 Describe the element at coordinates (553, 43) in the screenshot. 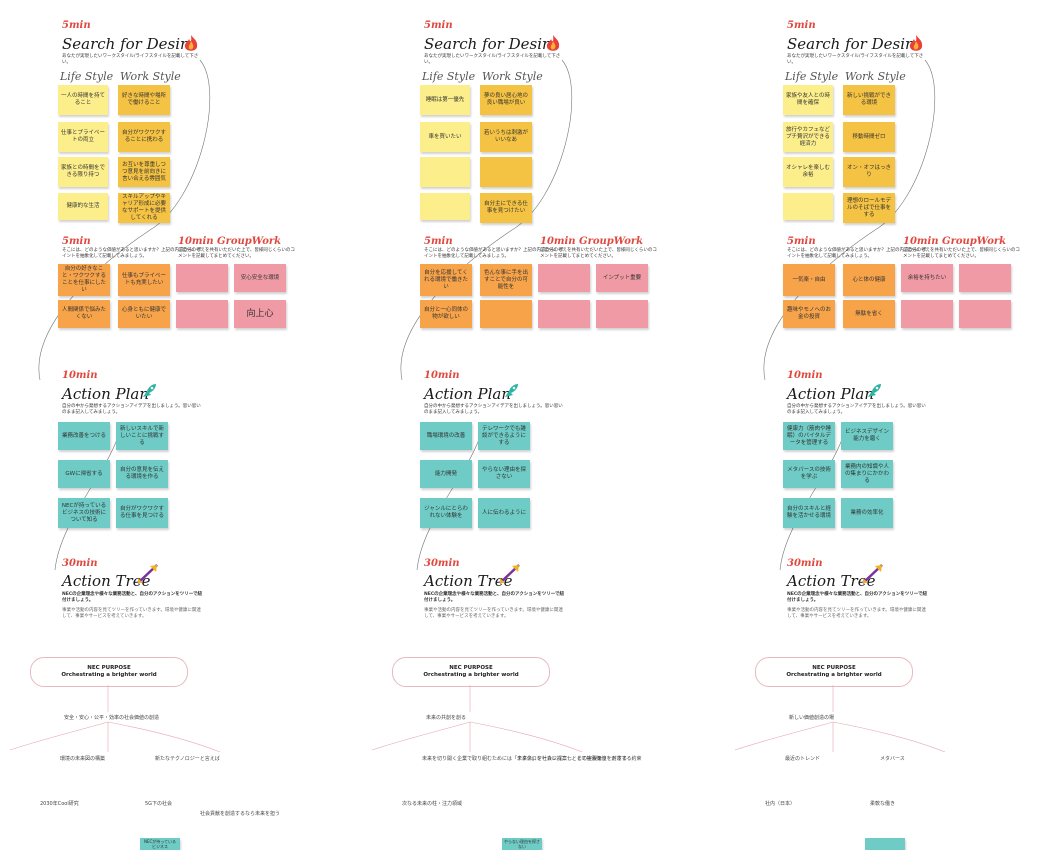

I see `fire-icon` at that location.